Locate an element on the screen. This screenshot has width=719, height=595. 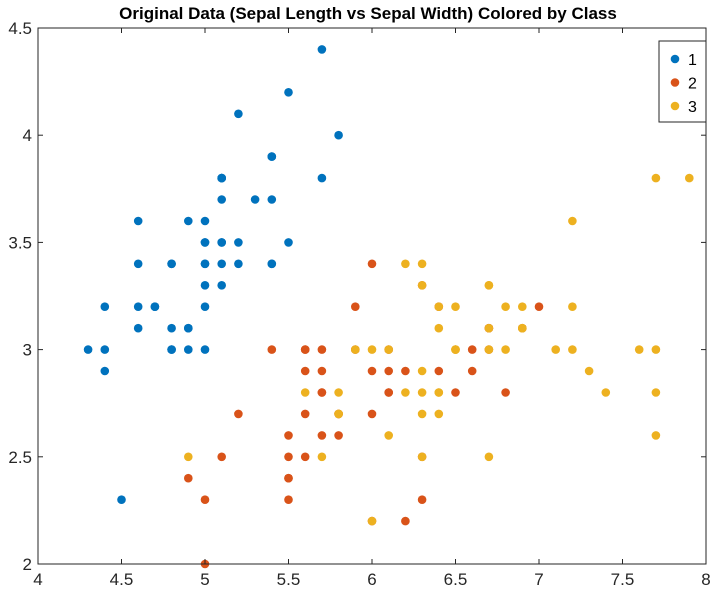
y-tick-label: 2.5 is located at coordinates (20, 457).